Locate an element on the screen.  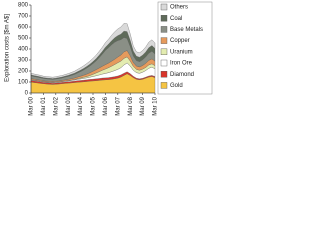
legend-label: Diamond is located at coordinates (182, 75).